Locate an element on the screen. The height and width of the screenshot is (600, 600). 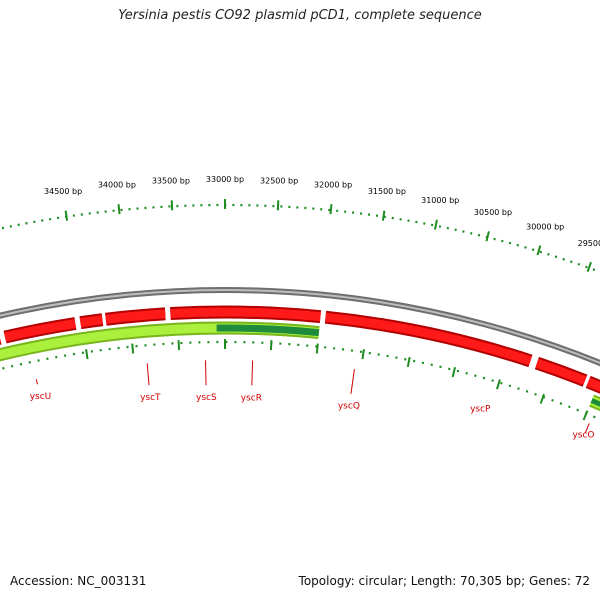
gene-label: yscU is located at coordinates (41, 397).